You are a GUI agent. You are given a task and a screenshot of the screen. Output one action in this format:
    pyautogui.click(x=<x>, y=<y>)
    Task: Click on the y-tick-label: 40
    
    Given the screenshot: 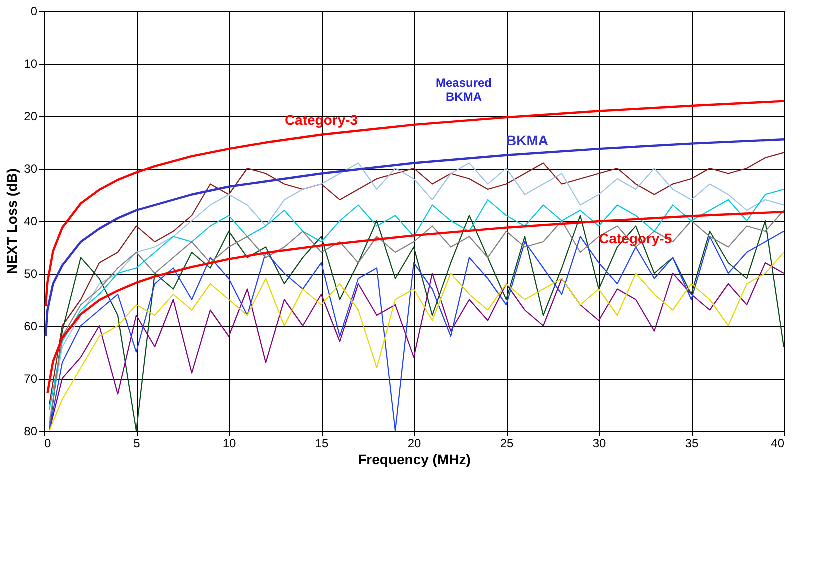 What is the action you would take?
    pyautogui.click(x=31, y=221)
    